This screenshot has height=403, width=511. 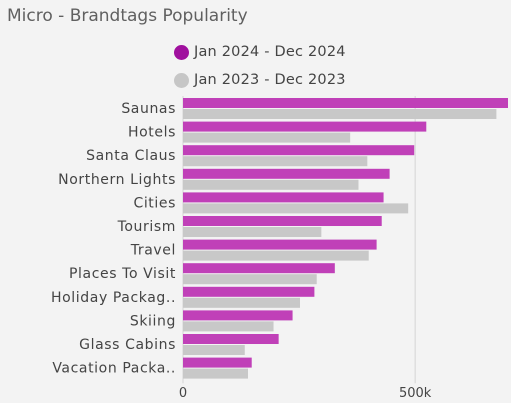 I want to click on chart-title: Micro - Brandtags Popularity, so click(x=127, y=16).